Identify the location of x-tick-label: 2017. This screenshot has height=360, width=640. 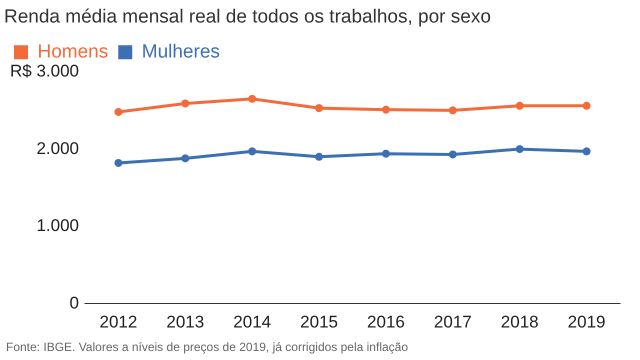
(453, 322).